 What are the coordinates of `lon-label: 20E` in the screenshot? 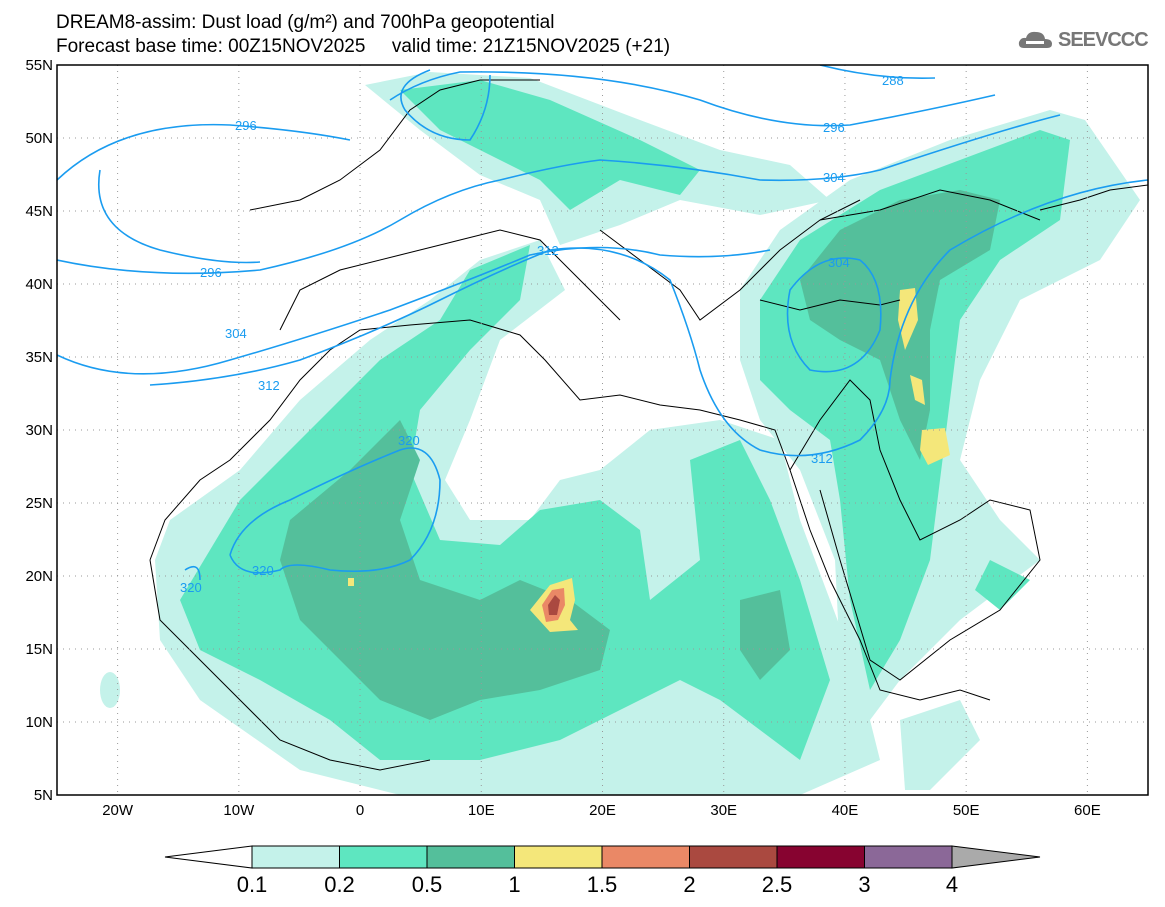 It's located at (602, 810).